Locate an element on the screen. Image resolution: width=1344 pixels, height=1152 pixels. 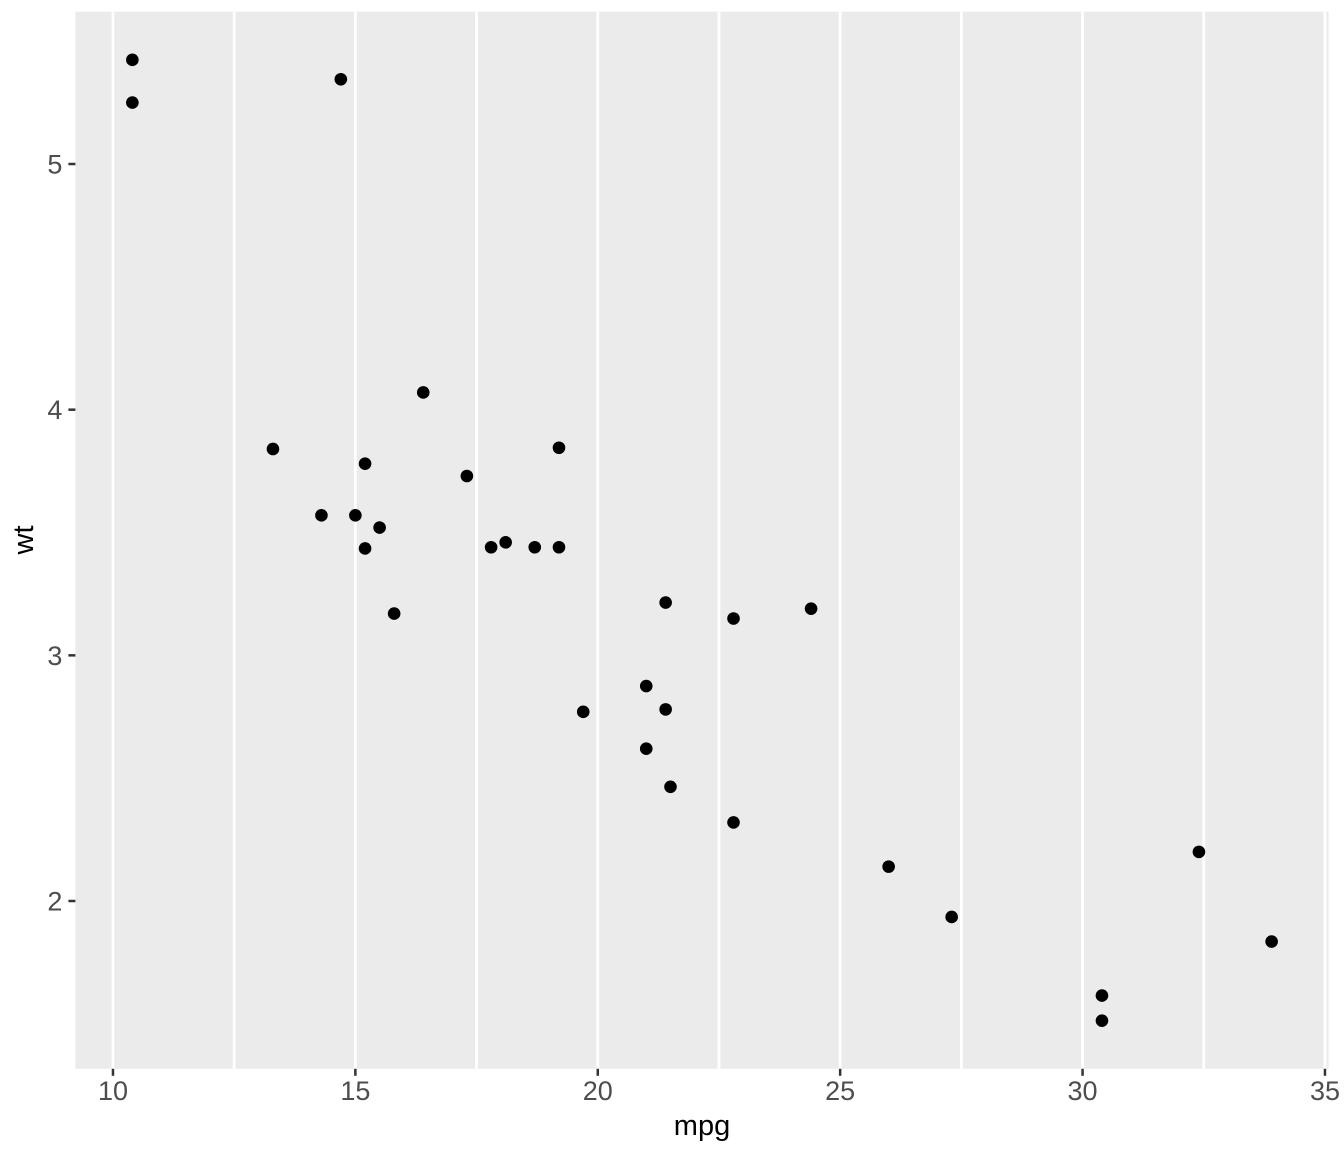
x-tick-label: 20 is located at coordinates (598, 1091).